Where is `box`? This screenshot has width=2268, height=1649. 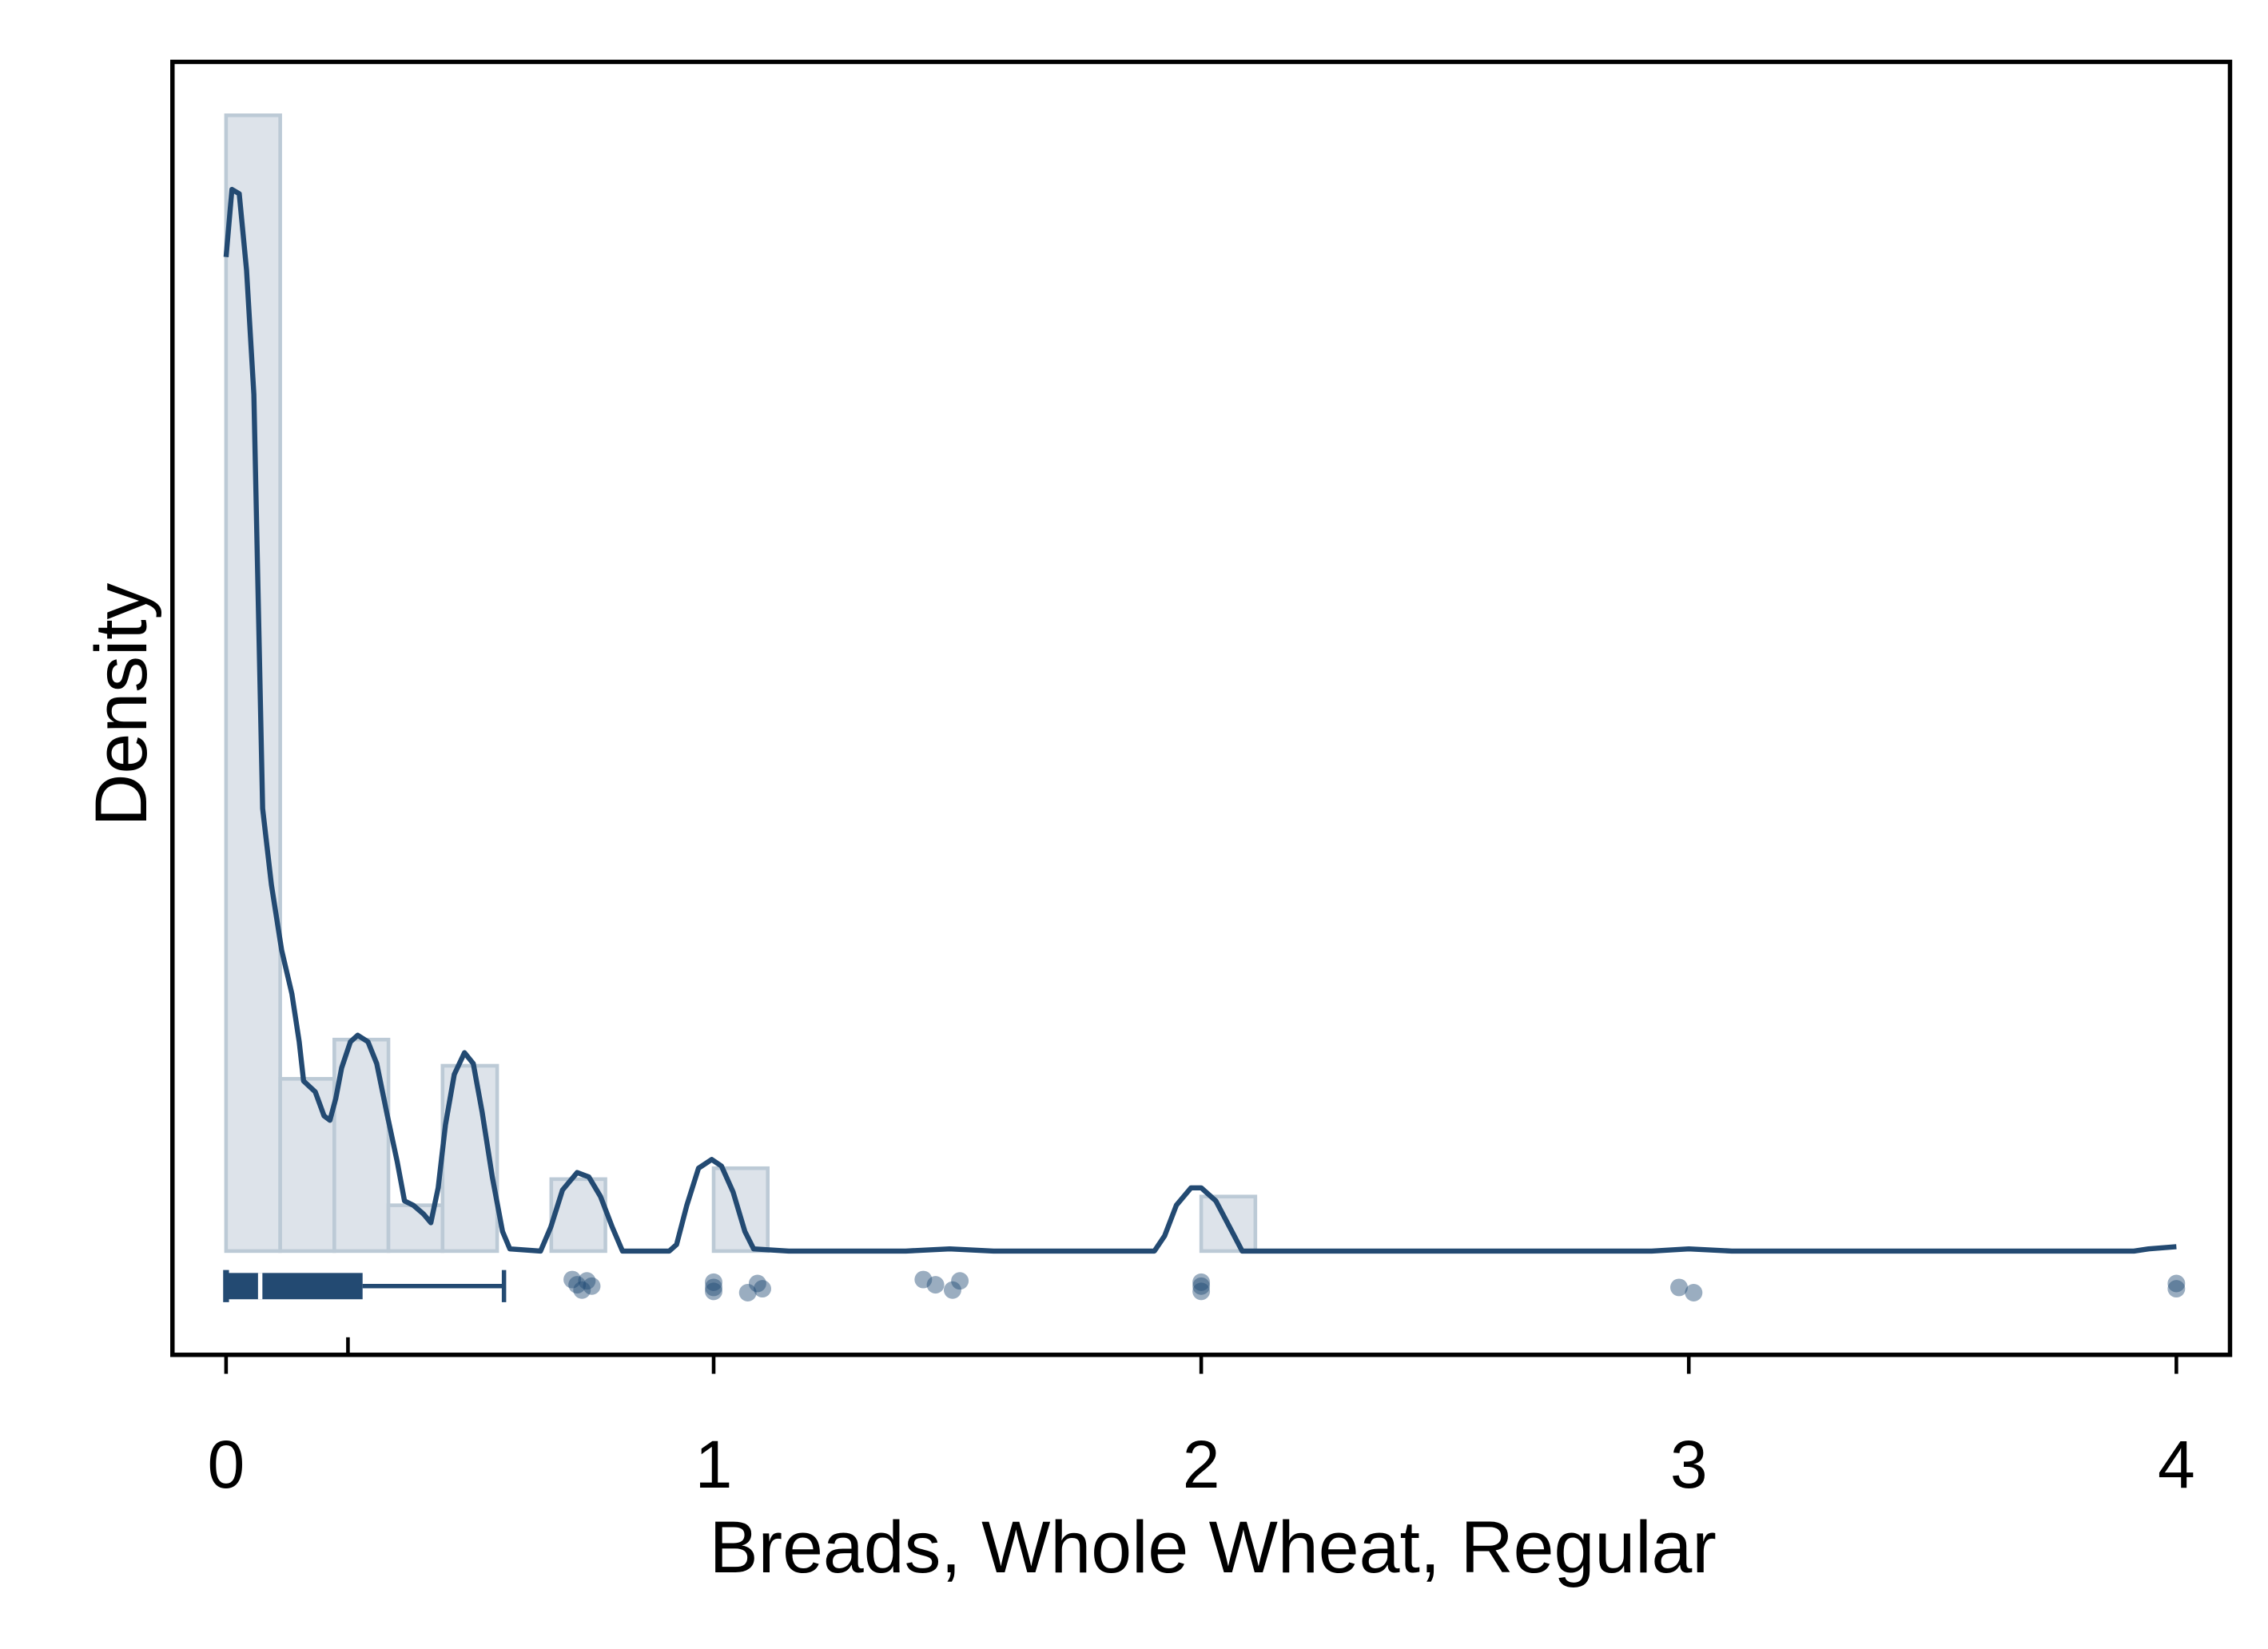 box is located at coordinates (294, 1286).